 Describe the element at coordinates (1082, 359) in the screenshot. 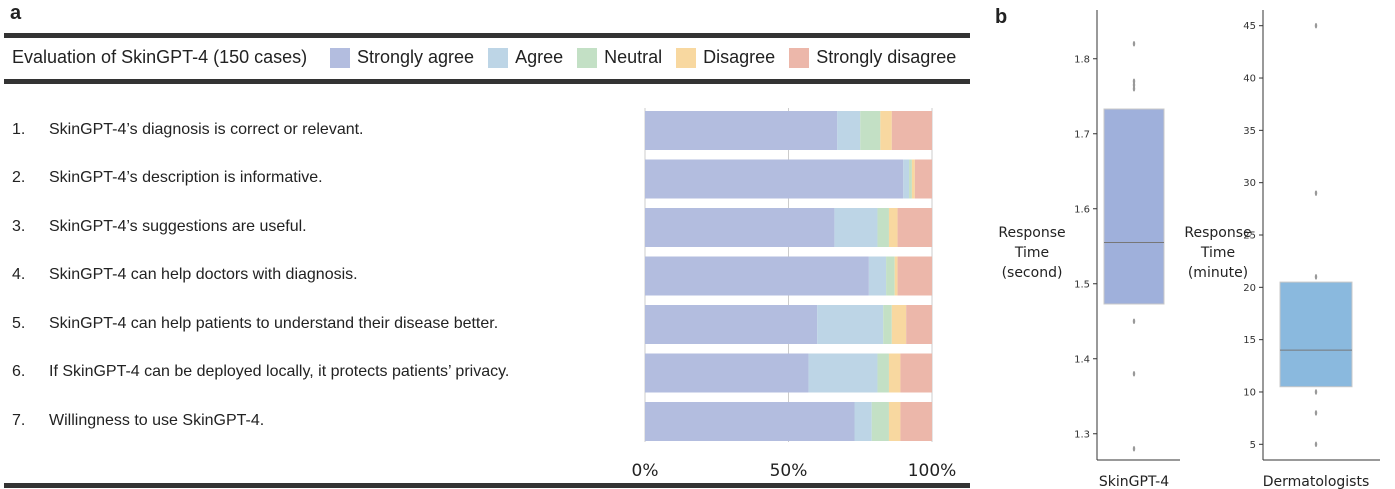

I see `y-tick-label: 1.4` at that location.